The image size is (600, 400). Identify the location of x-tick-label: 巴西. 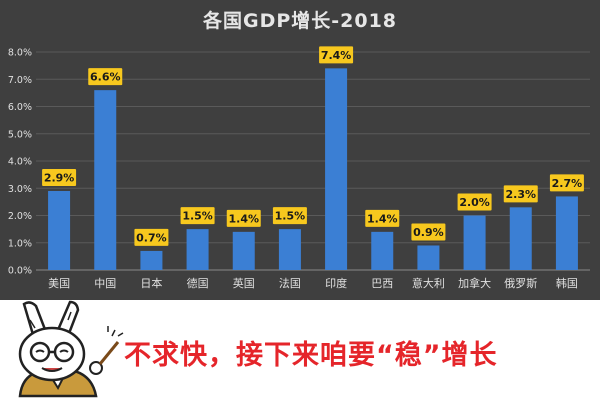
(382, 283).